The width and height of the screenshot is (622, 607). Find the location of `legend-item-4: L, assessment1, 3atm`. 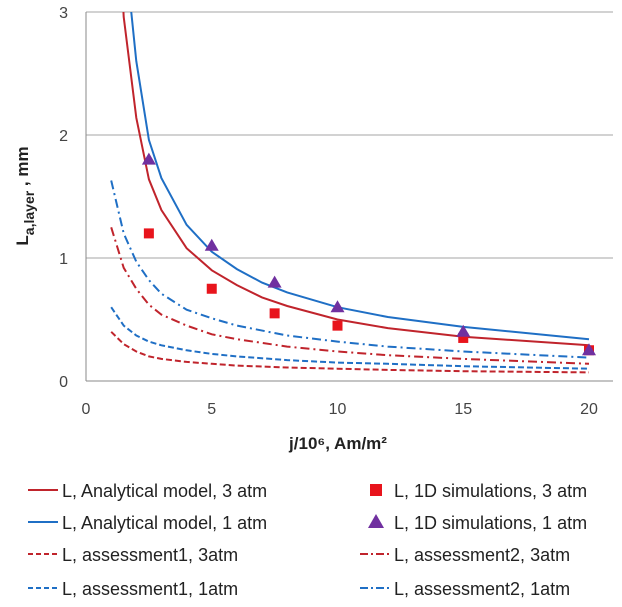

legend-item-4: L, assessment1, 3atm is located at coordinates (133, 555).